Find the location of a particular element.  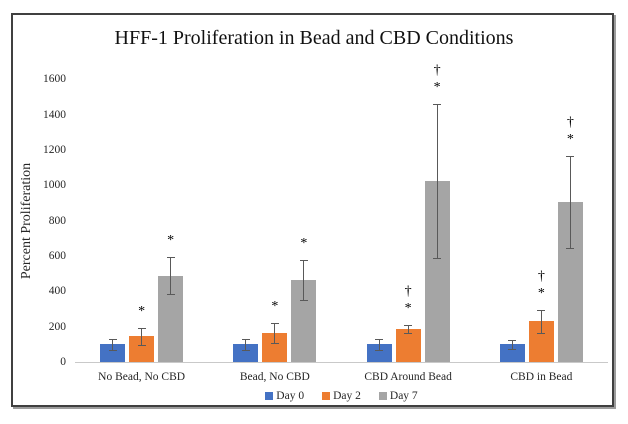

legend-label-day-2: Day 2 is located at coordinates (347, 396).